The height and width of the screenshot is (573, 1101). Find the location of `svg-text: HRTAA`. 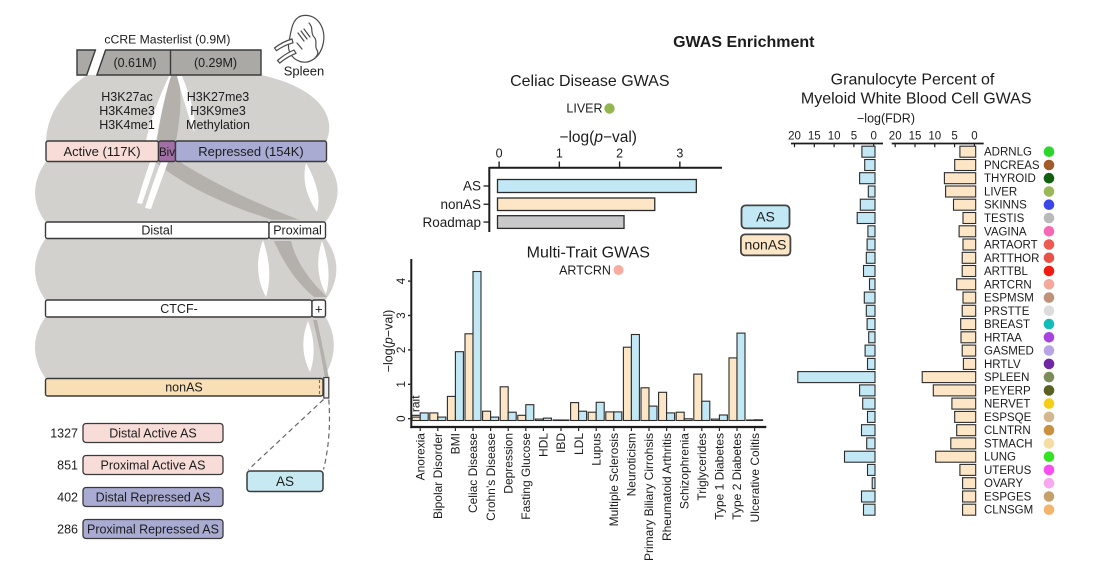

svg-text: HRTAA is located at coordinates (1003, 338).